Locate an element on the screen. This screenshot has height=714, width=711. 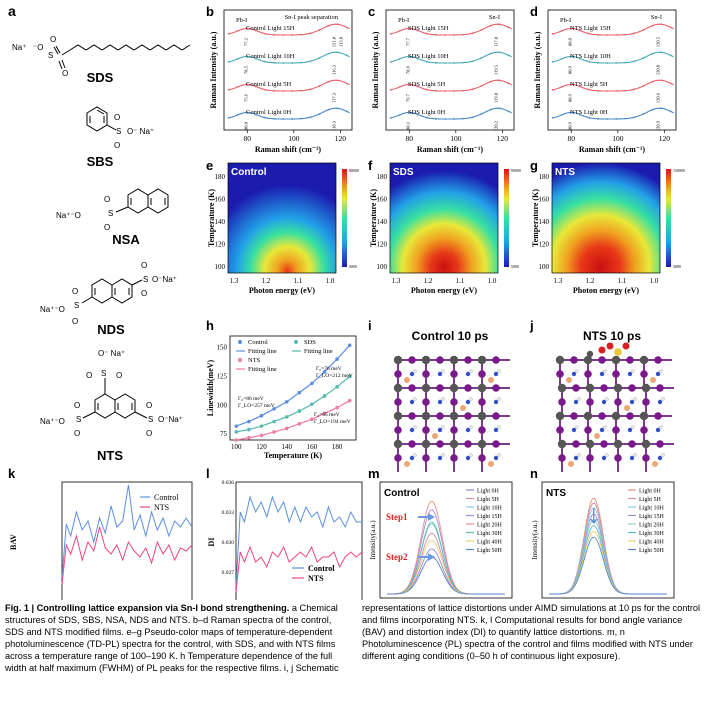
raman-xtick-label: 80 is located at coordinates (410, 138).